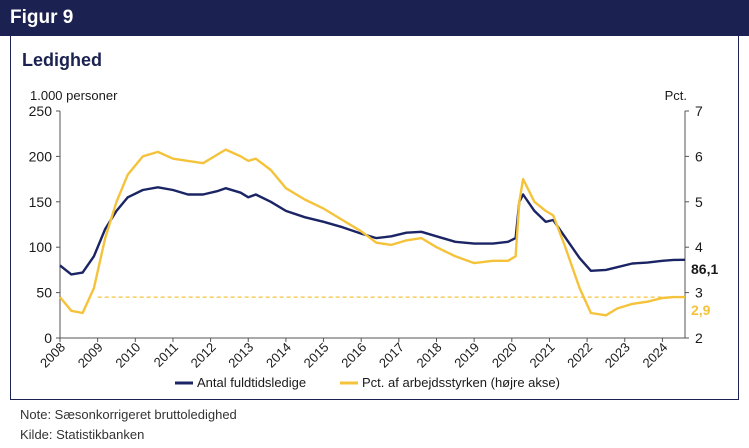 This screenshot has height=448, width=749. I want to click on x-tick-label: 2018, so click(429, 355).